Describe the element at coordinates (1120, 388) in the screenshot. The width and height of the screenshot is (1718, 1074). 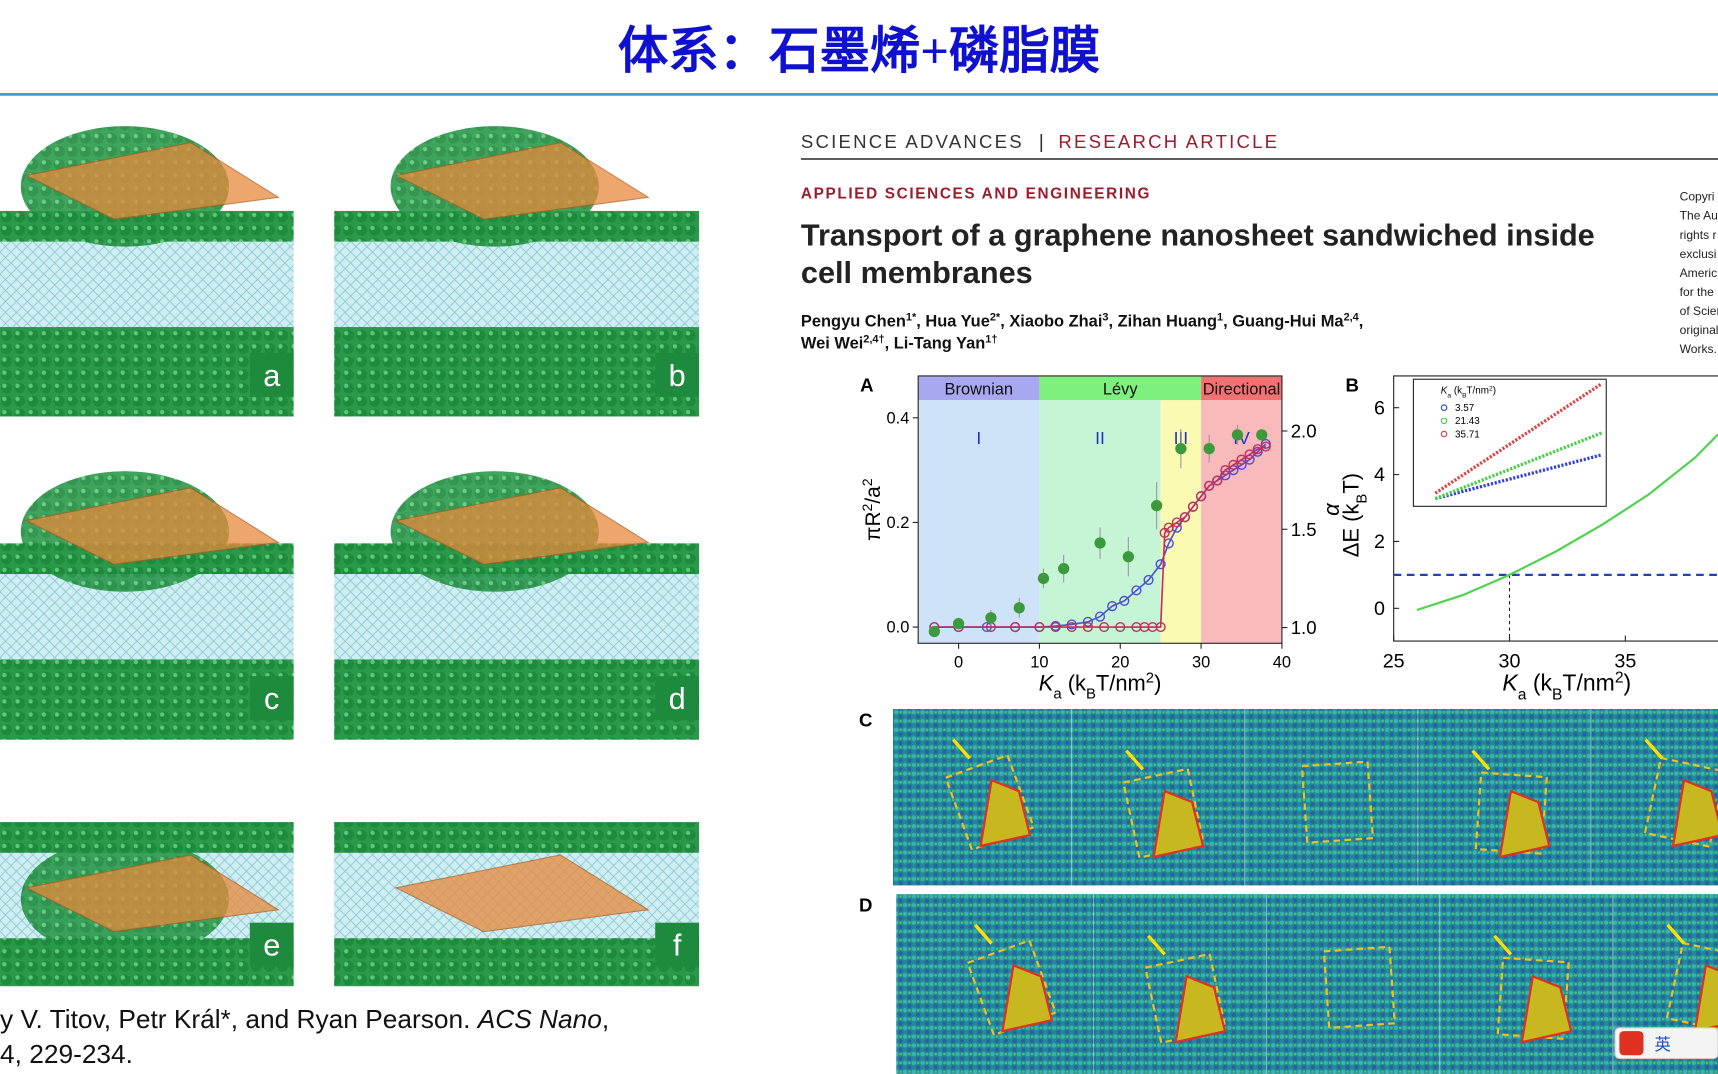
I see `phase-band` at that location.